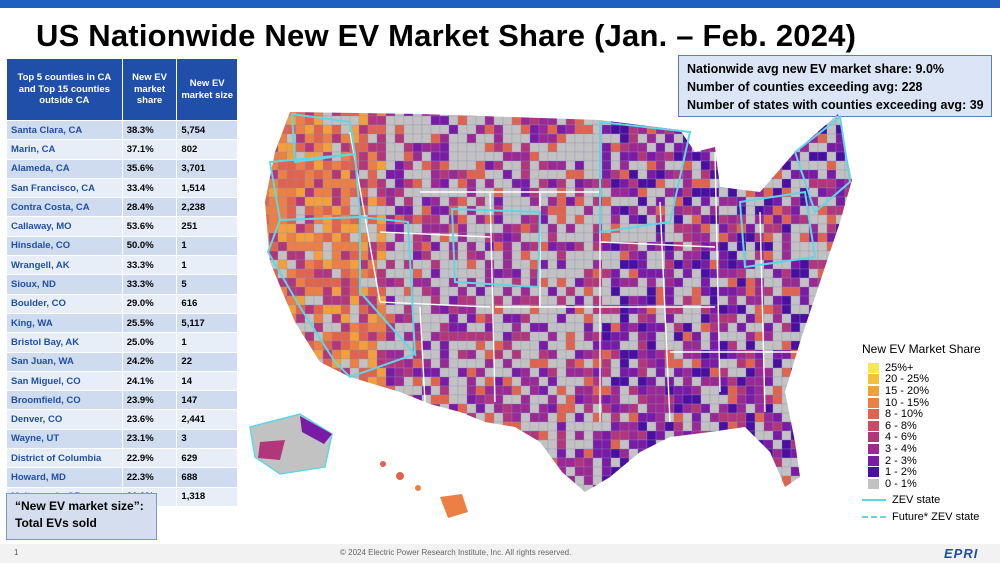 The width and height of the screenshot is (1000, 563). I want to click on cell-share: 37.1%, so click(149, 149).